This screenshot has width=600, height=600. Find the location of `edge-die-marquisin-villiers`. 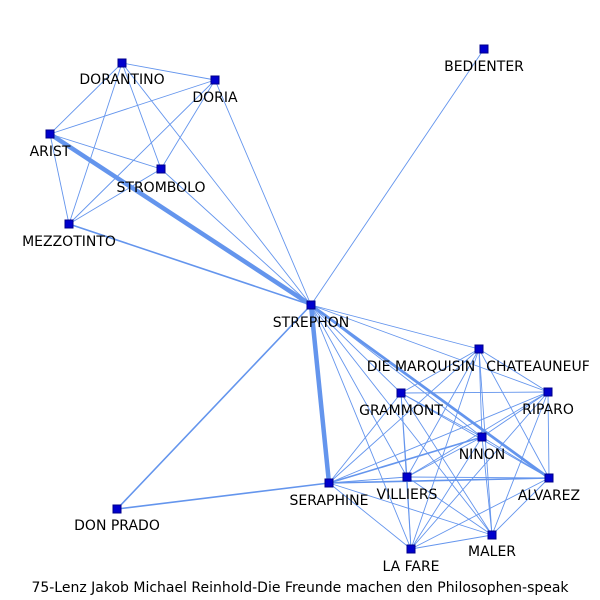

edge-die-marquisin-villiers is located at coordinates (443, 413).